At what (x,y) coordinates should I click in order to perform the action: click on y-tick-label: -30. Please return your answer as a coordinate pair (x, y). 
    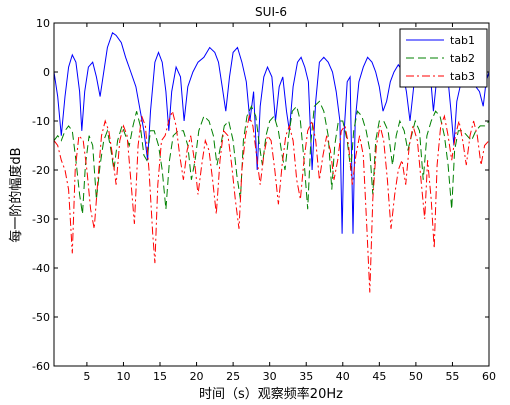
    Looking at the image, I should click on (41, 219).